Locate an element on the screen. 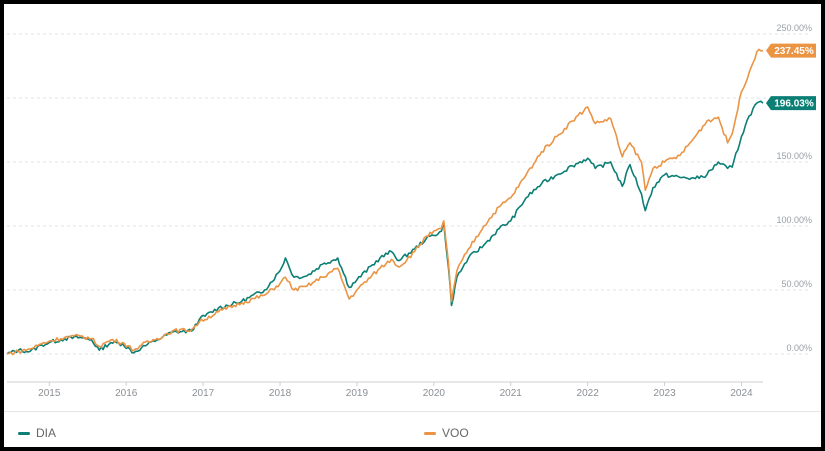 The width and height of the screenshot is (825, 451). x-tick-label: 2019 is located at coordinates (357, 393).